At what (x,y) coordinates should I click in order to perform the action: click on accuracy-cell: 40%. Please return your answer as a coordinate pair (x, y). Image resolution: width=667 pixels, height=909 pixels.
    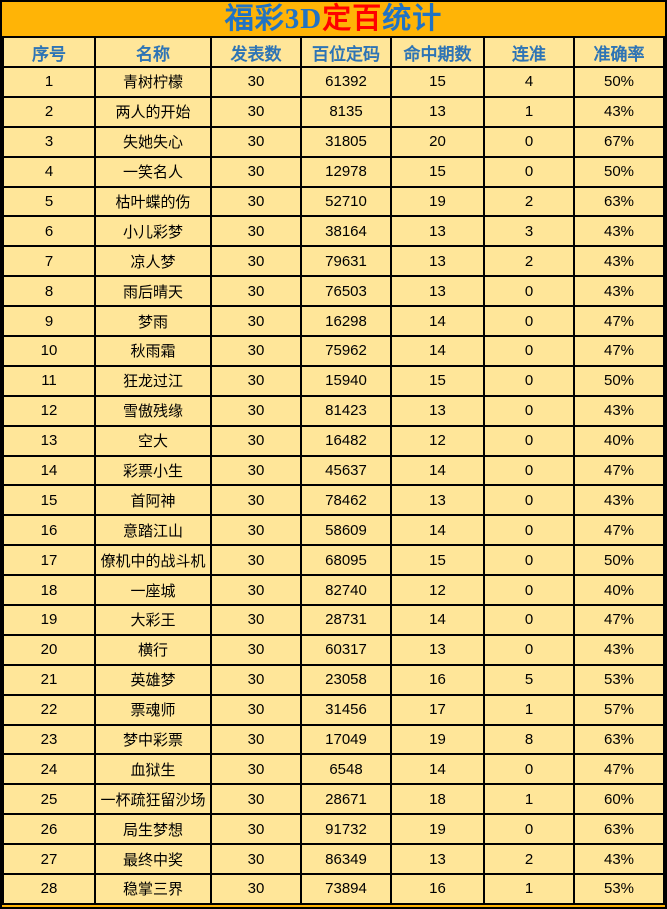
    Looking at the image, I should click on (619, 440).